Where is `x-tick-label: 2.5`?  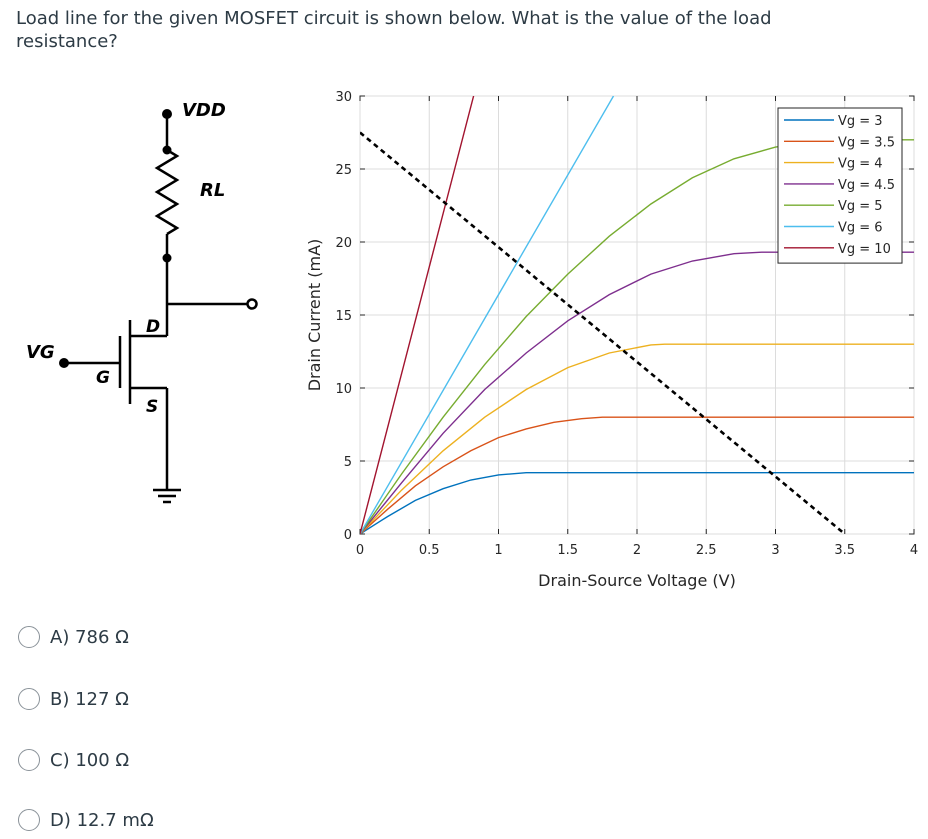 x-tick-label: 2.5 is located at coordinates (706, 550).